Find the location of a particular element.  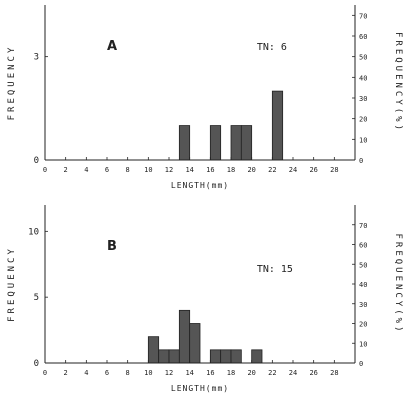

y-tick-label: 10 is located at coordinates (33, 232).